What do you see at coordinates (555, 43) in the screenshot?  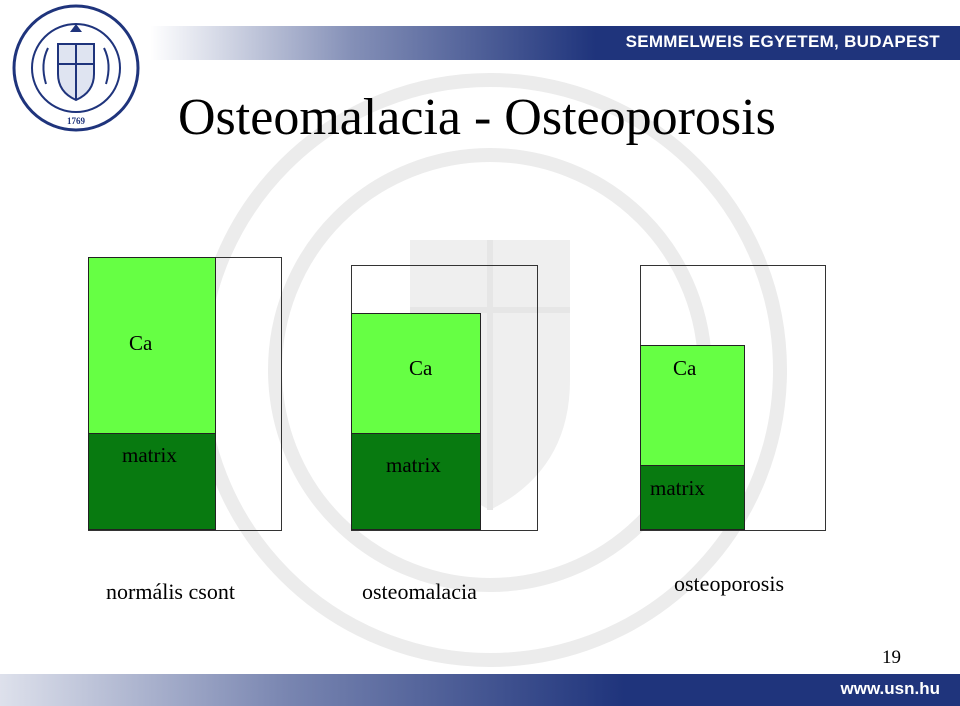 I see `header-bar` at bounding box center [555, 43].